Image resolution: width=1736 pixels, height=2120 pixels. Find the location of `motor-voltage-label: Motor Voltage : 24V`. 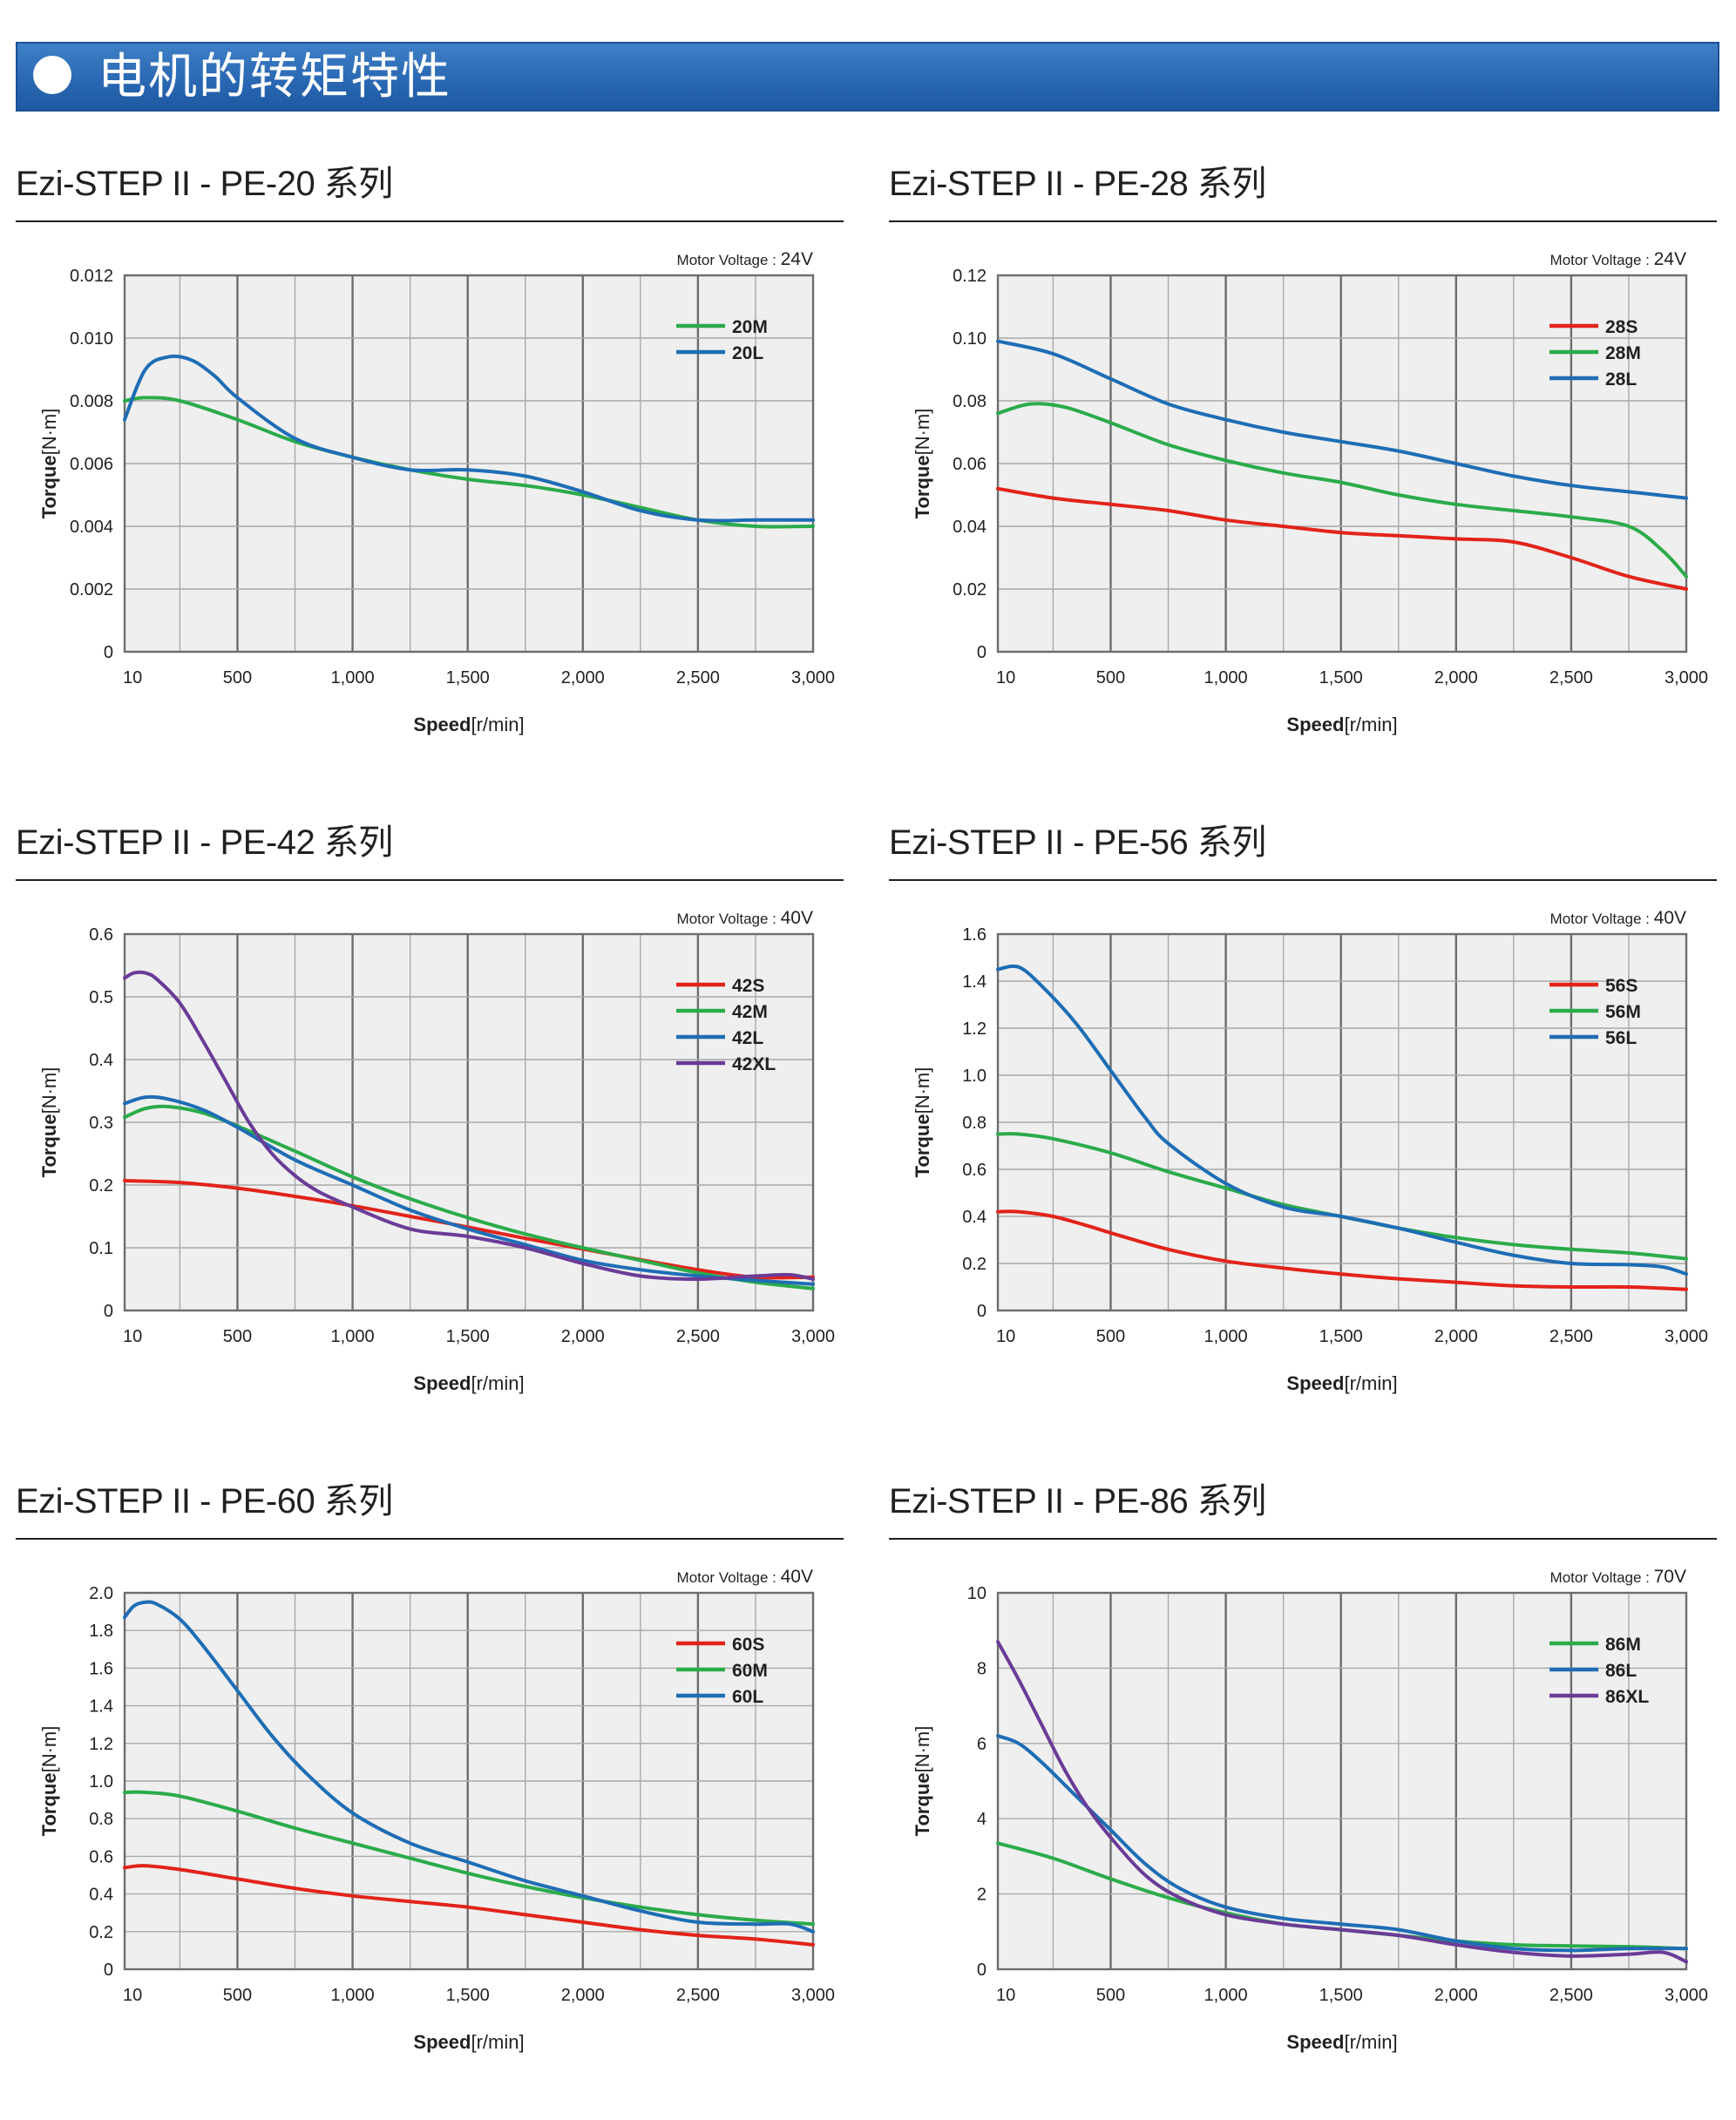

motor-voltage-label: Motor Voltage : 24V is located at coordinates (745, 259).